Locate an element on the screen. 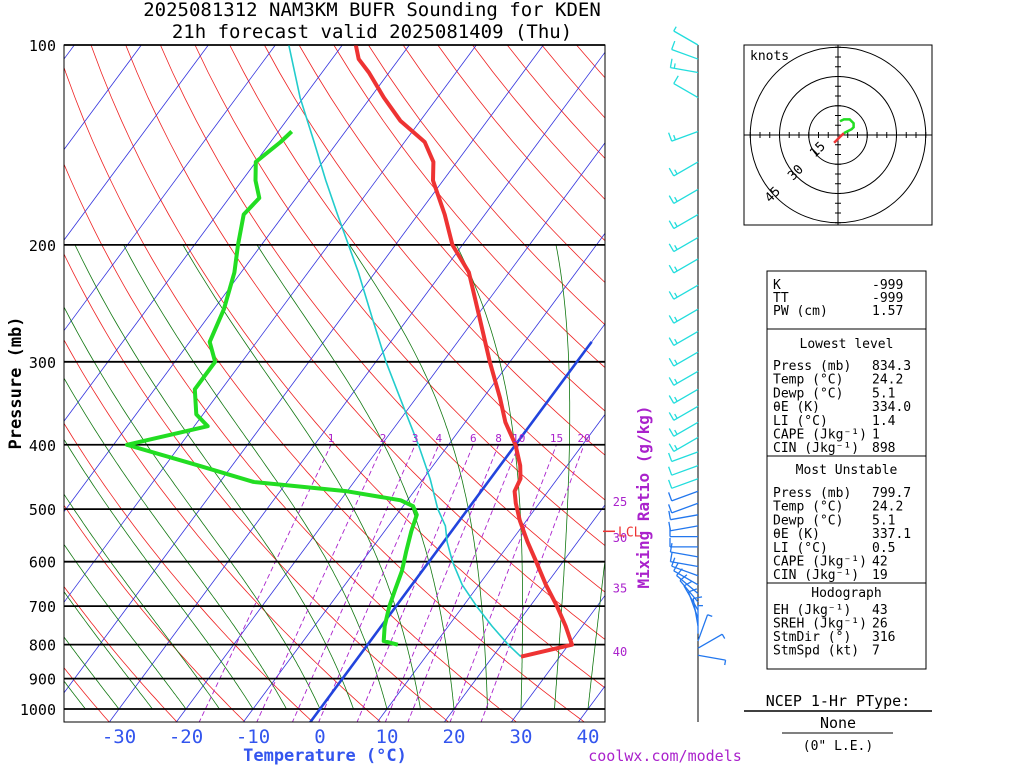 This screenshot has height=772, width=1024. indices-row-label: PW (cm) is located at coordinates (800, 311).